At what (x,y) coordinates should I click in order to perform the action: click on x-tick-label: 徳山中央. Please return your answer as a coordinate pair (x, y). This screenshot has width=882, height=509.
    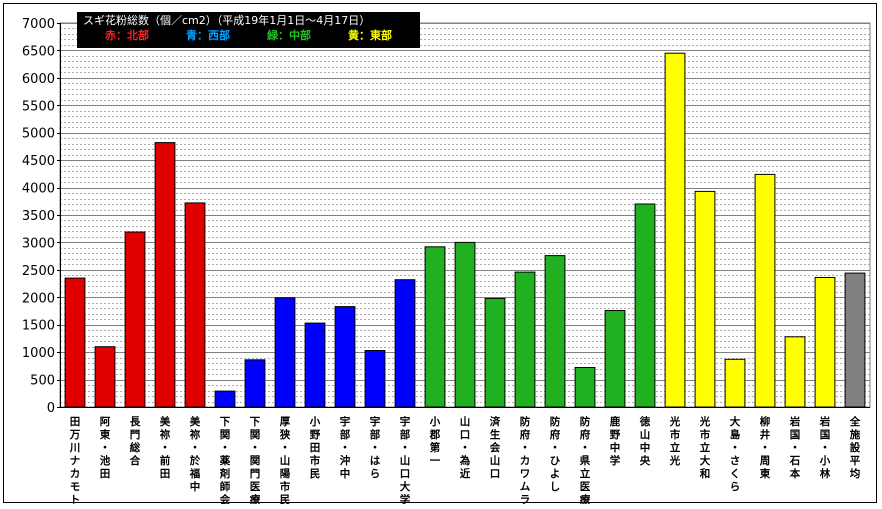
    Looking at the image, I should click on (645, 441).